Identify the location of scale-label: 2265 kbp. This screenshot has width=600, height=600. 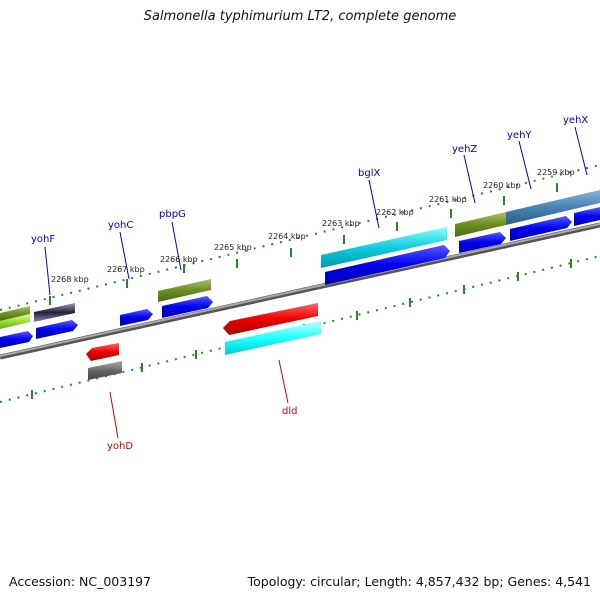
(233, 247).